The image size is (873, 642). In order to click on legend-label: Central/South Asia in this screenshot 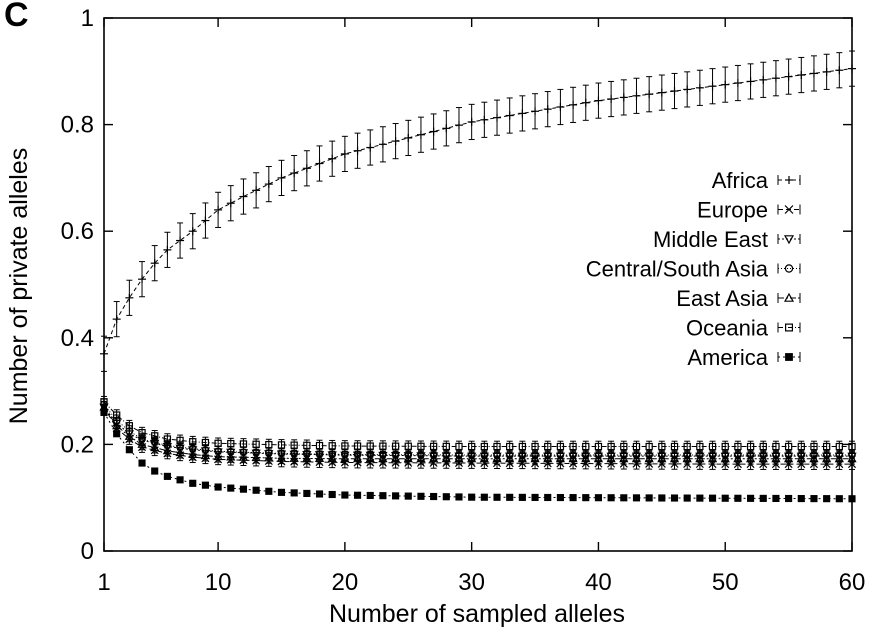, I will do `click(677, 269)`.